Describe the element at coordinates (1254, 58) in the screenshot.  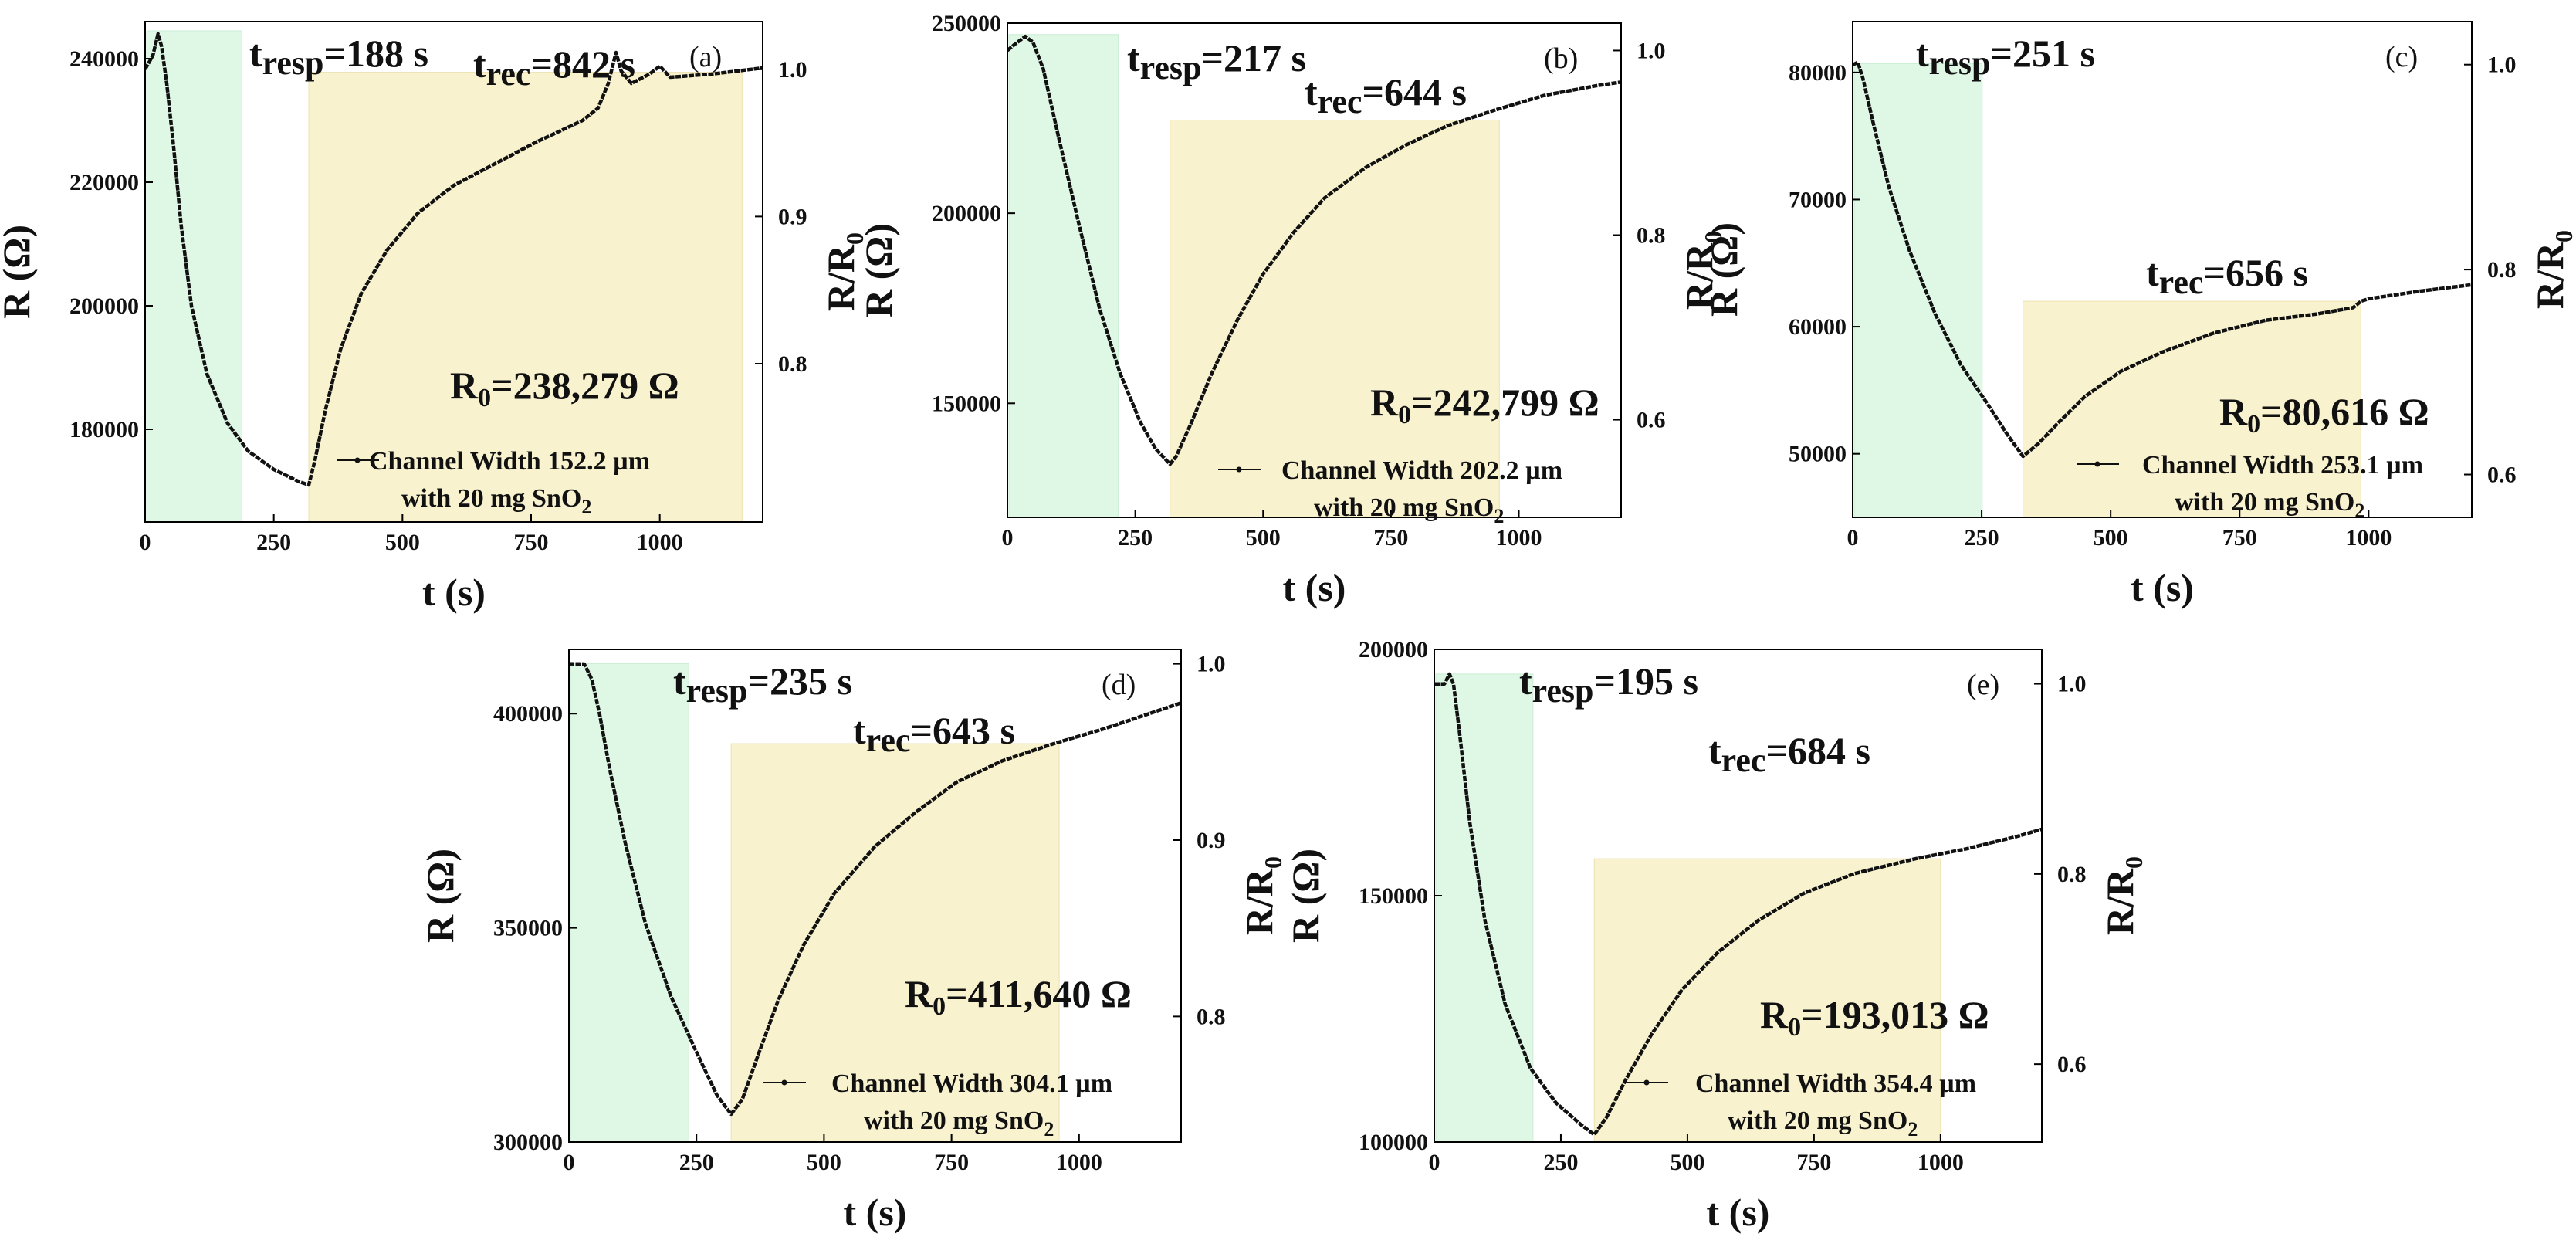
I see `t-resp-value: =217 s` at that location.